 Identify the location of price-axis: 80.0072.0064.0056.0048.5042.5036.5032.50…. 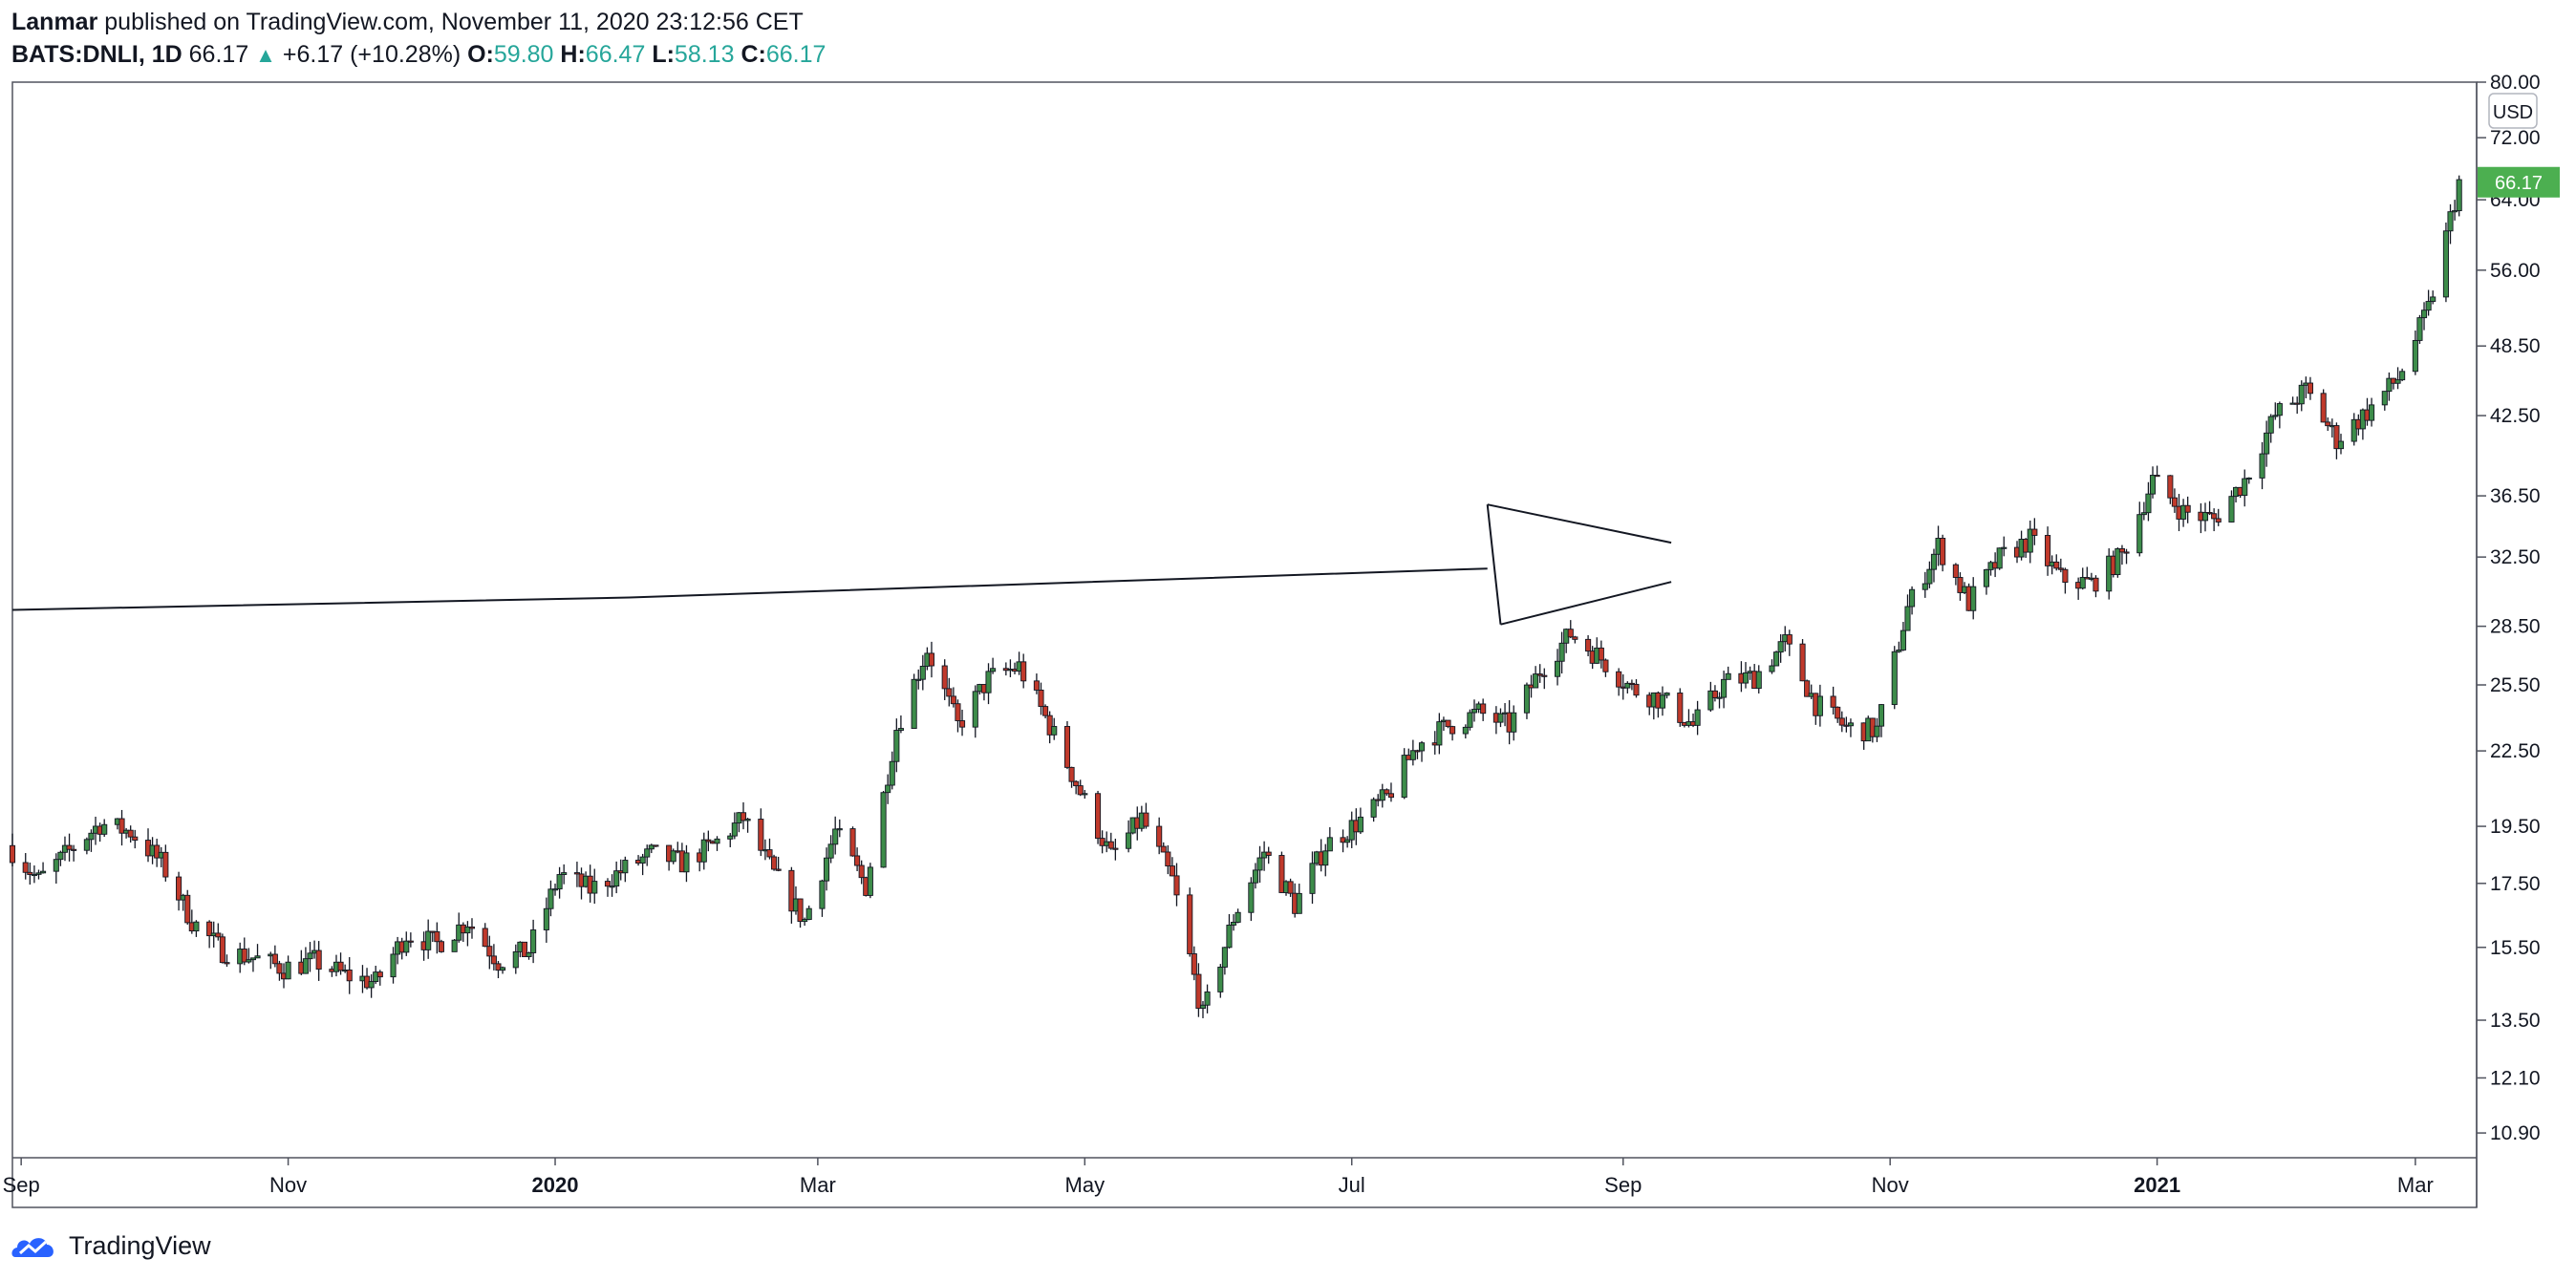
(2509, 608).